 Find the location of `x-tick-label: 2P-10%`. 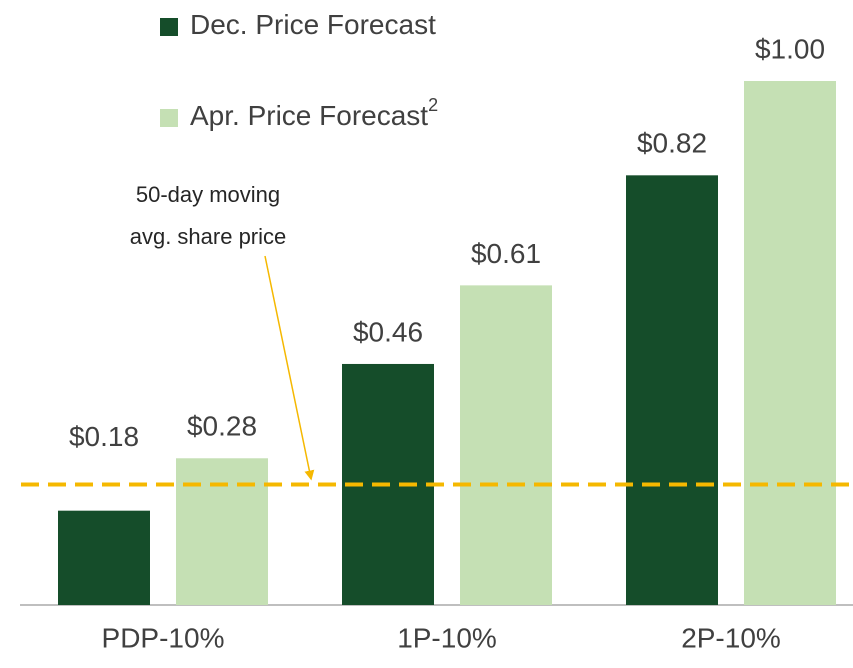

x-tick-label: 2P-10% is located at coordinates (731, 637).